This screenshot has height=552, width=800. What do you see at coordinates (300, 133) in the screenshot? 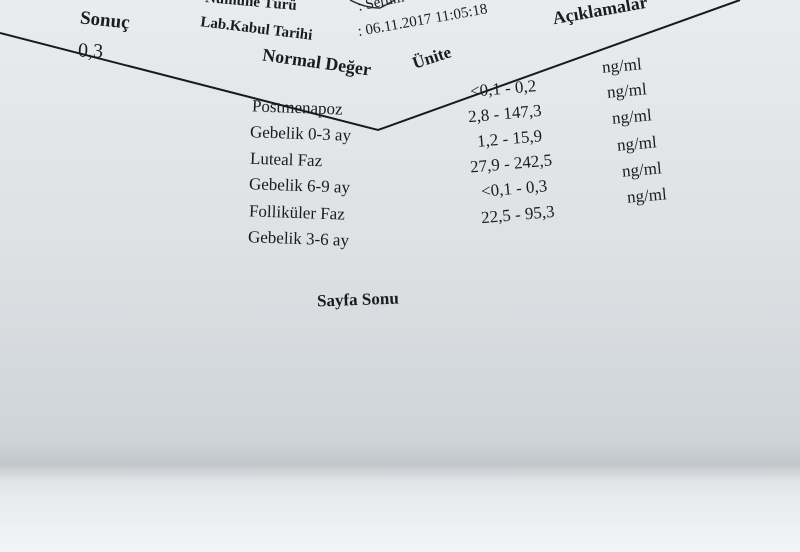
I see `ref-label: Gebelik 0-3 ay` at bounding box center [300, 133].